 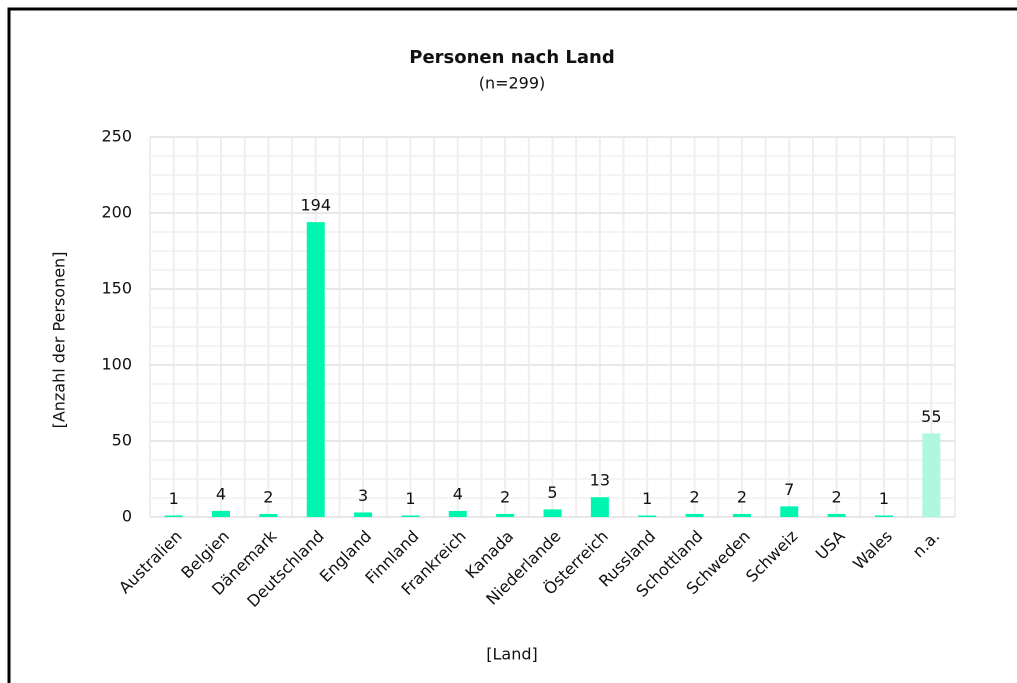 I want to click on x-tick-label: USA, so click(x=830, y=545).